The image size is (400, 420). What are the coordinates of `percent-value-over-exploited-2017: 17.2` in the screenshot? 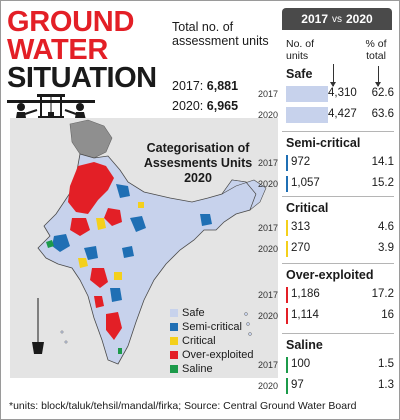 It's located at (382, 294).